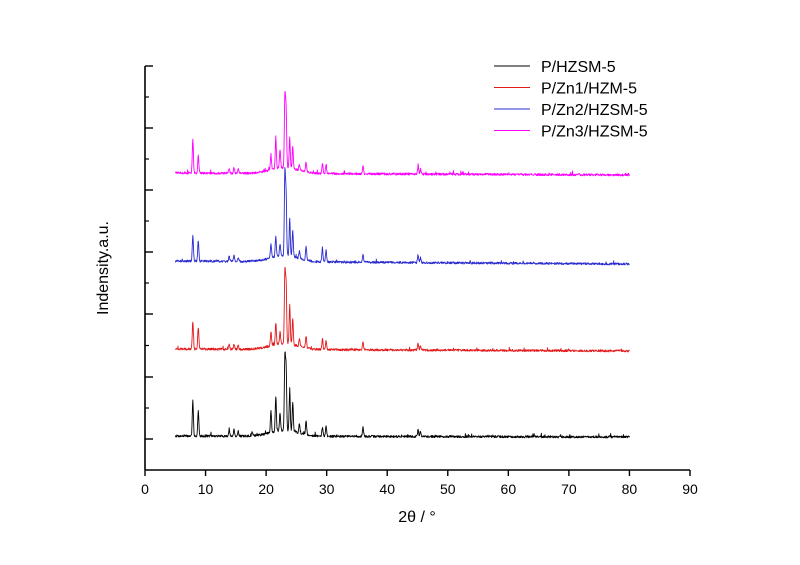 The height and width of the screenshot is (565, 800). What do you see at coordinates (594, 110) in the screenshot?
I see `legend-label: P/Zn2/HZSM-5` at bounding box center [594, 110].